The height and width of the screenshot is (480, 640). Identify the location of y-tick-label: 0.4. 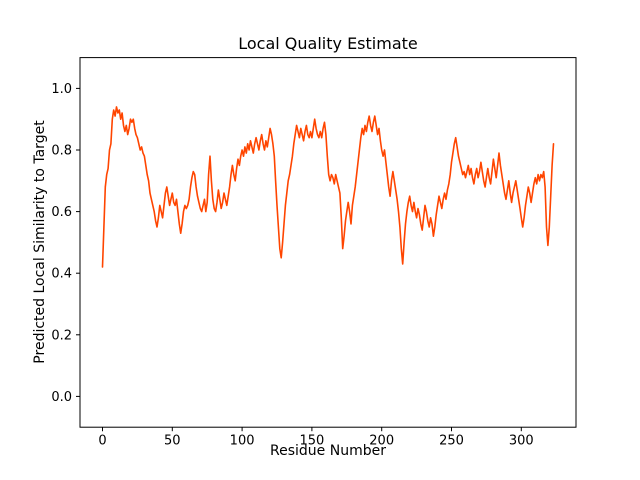
(61, 274).